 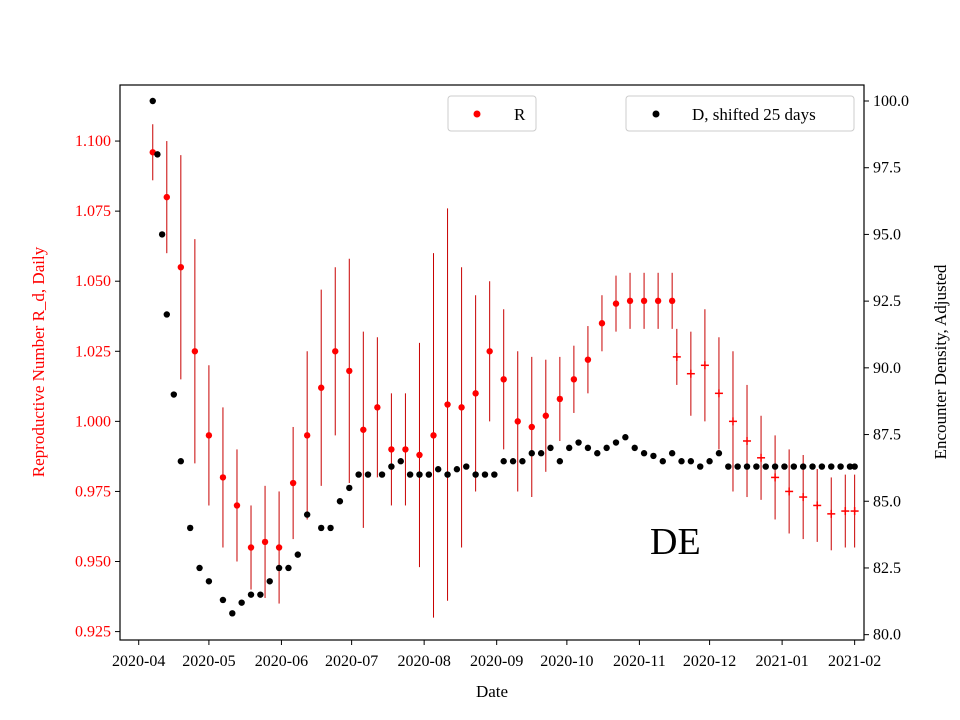 I want to click on x-tick-label: 2020-08, so click(x=423, y=661).